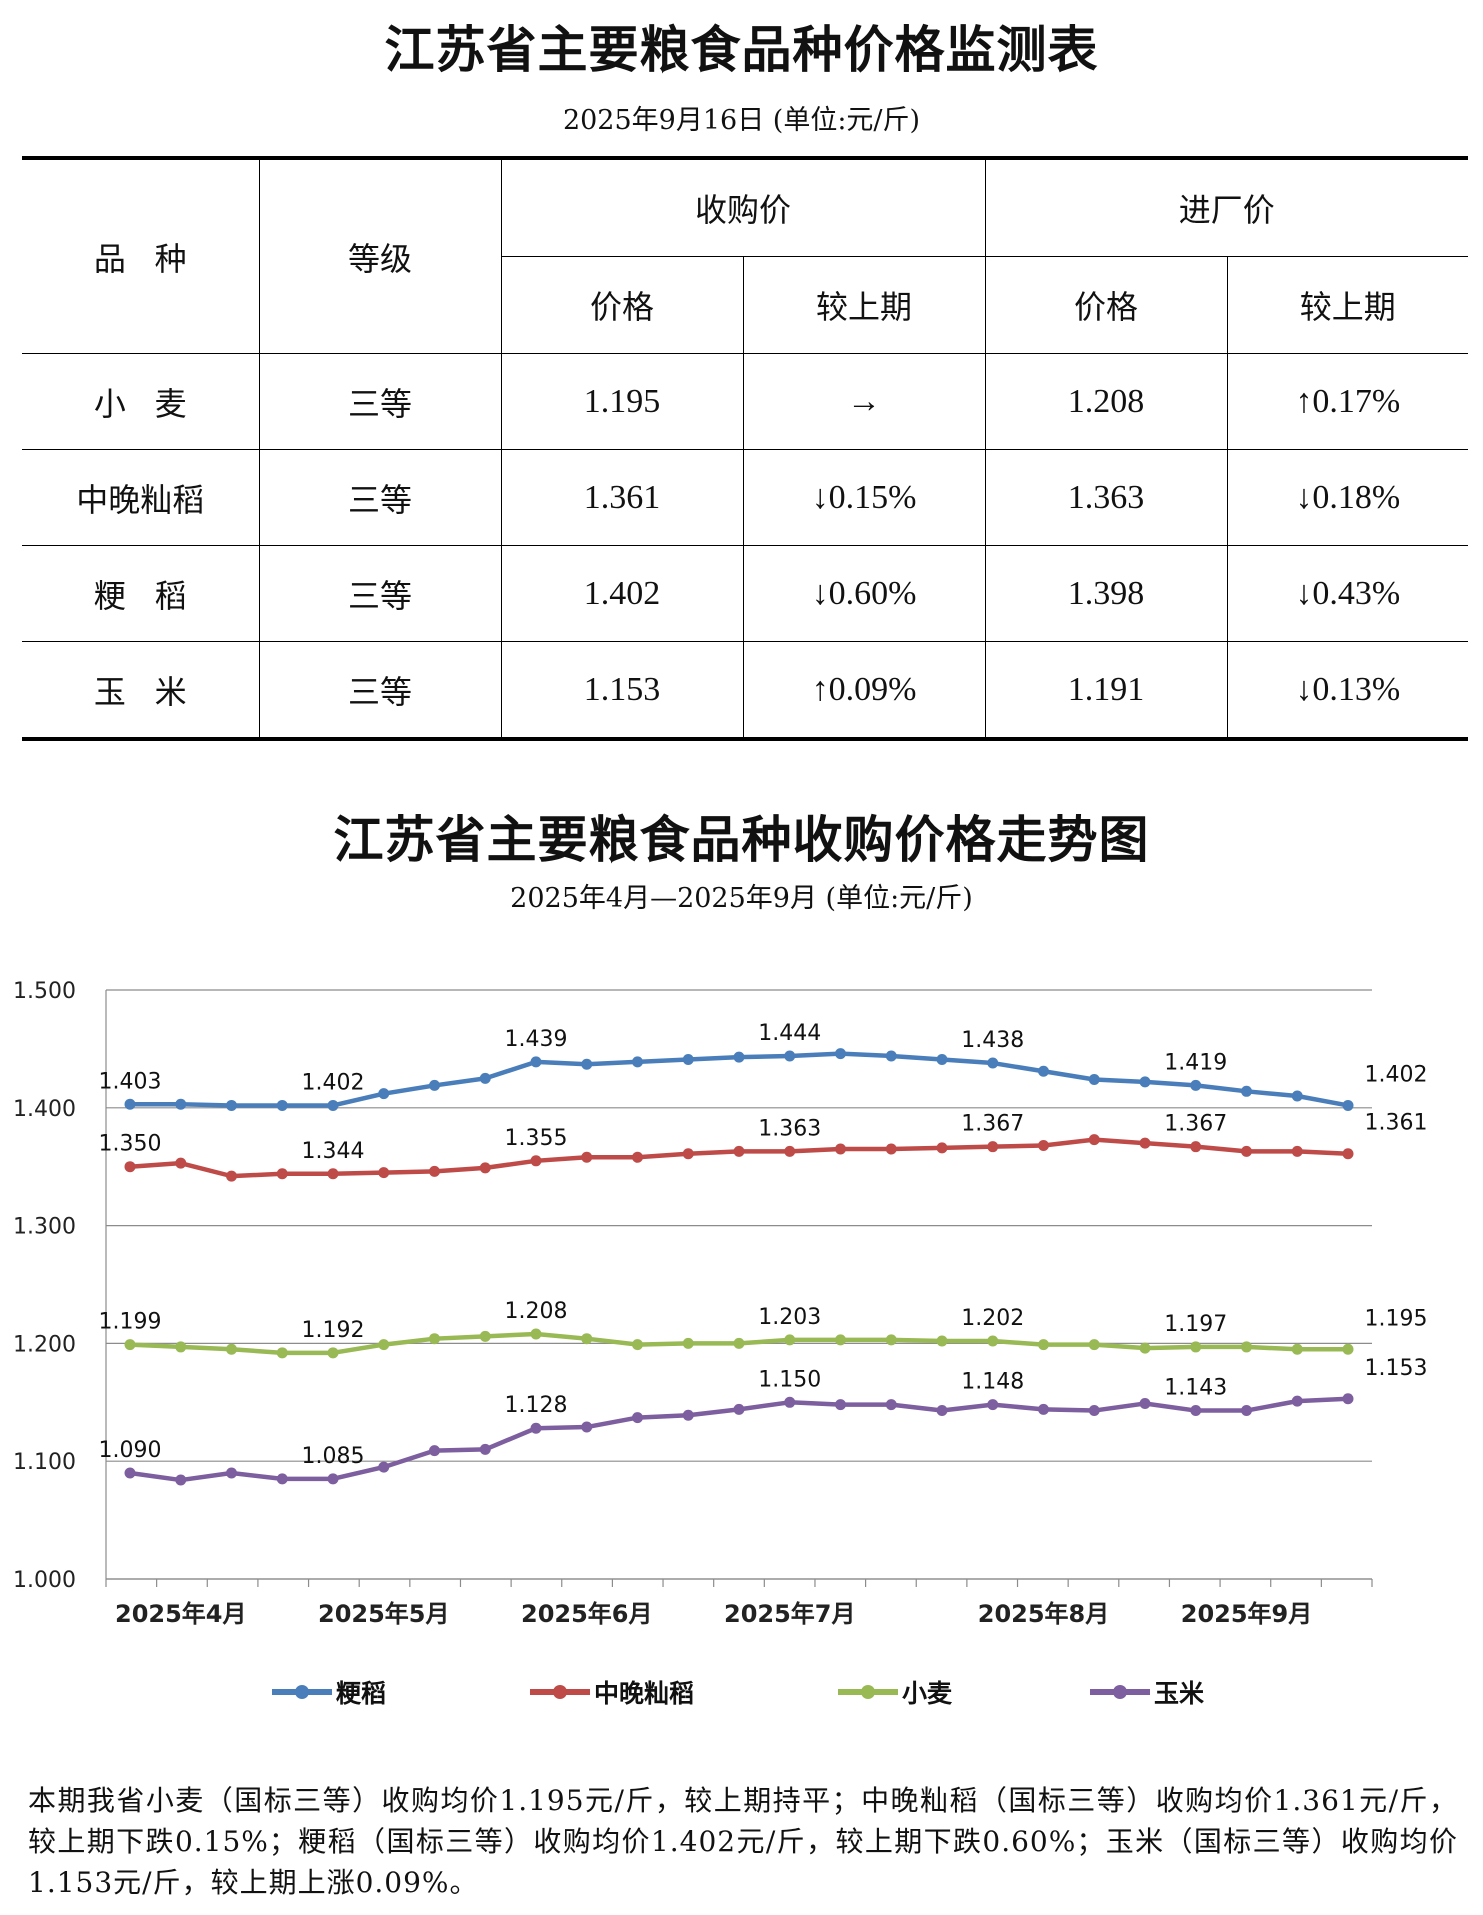 This screenshot has height=1915, width=1483. Describe the element at coordinates (130, 1081) in the screenshot. I see `data-label: 1.403` at that location.